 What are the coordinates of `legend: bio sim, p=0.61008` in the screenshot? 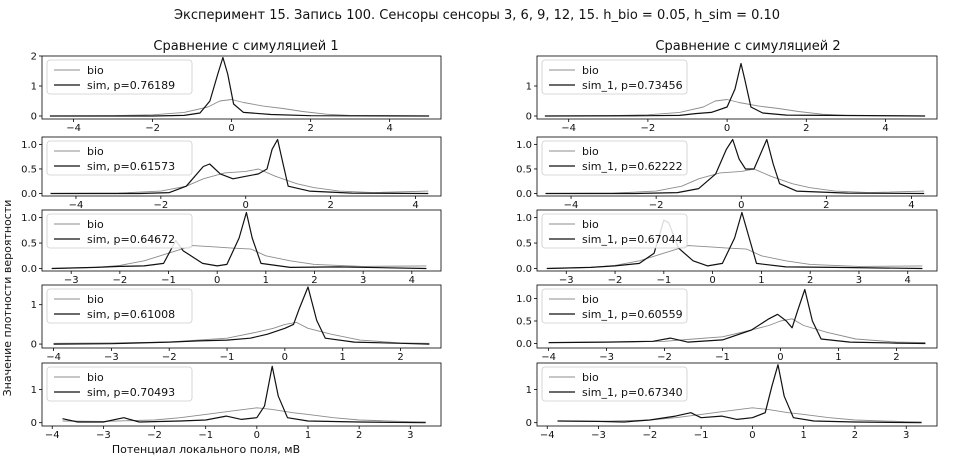 It's located at (119, 306).